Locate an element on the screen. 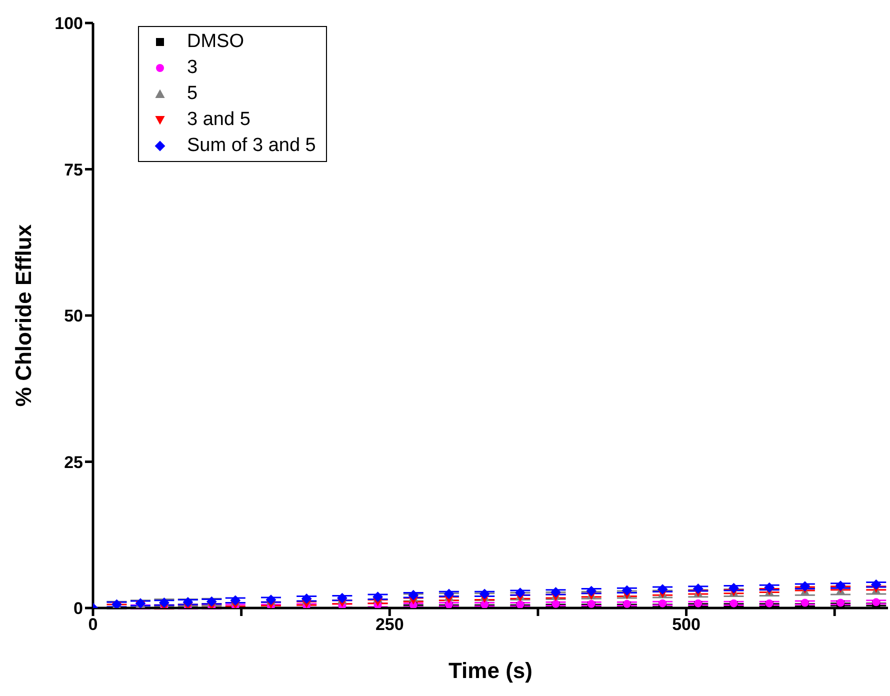 This screenshot has height=696, width=890. legend-label: DMSO is located at coordinates (215, 42).